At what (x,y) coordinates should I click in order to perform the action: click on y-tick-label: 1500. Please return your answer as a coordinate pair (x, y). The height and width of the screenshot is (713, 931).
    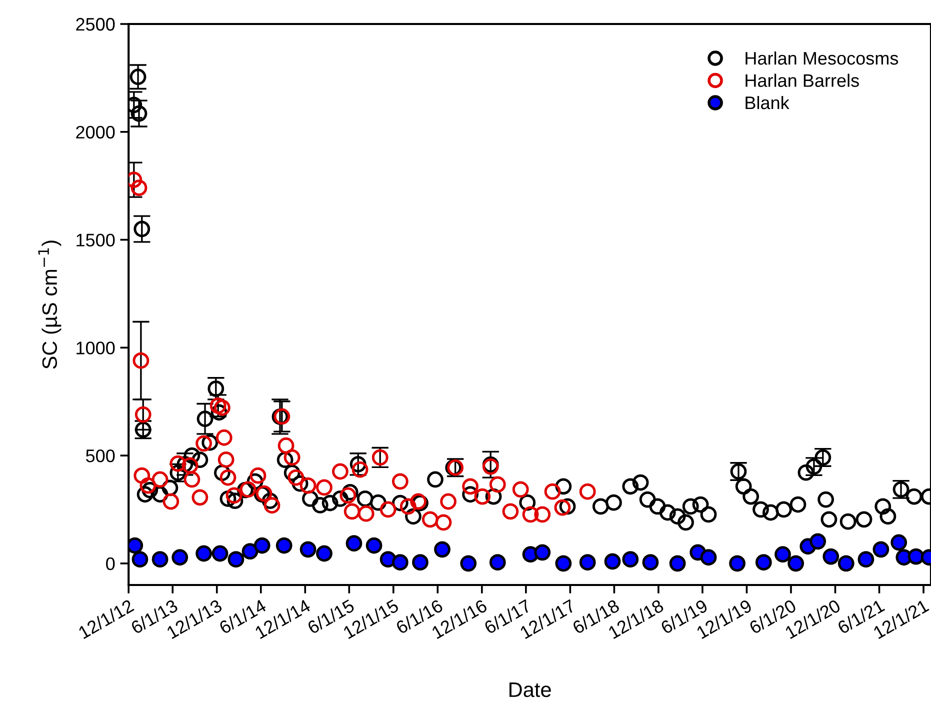
    Looking at the image, I should click on (95, 240).